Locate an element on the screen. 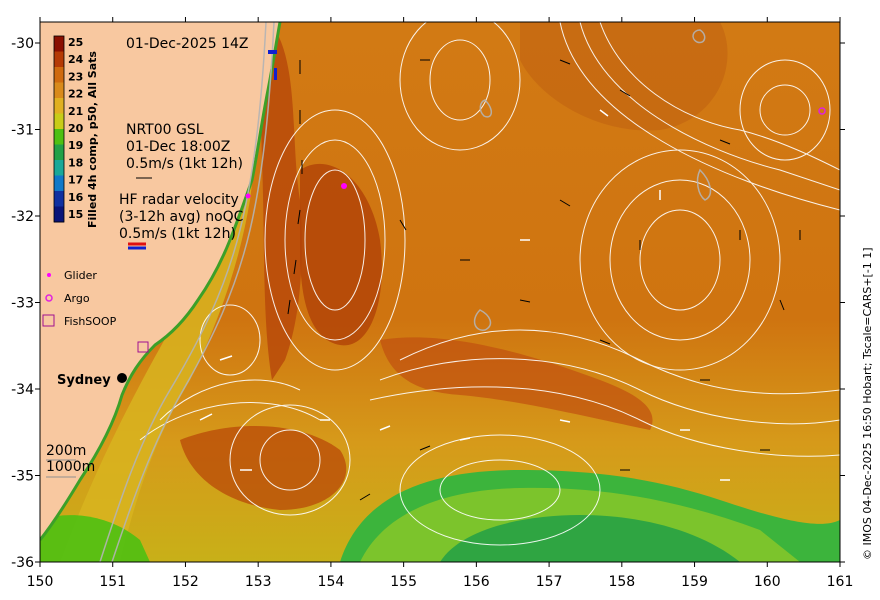 The height and width of the screenshot is (600, 880). argo-float-marker is located at coordinates (822, 111).